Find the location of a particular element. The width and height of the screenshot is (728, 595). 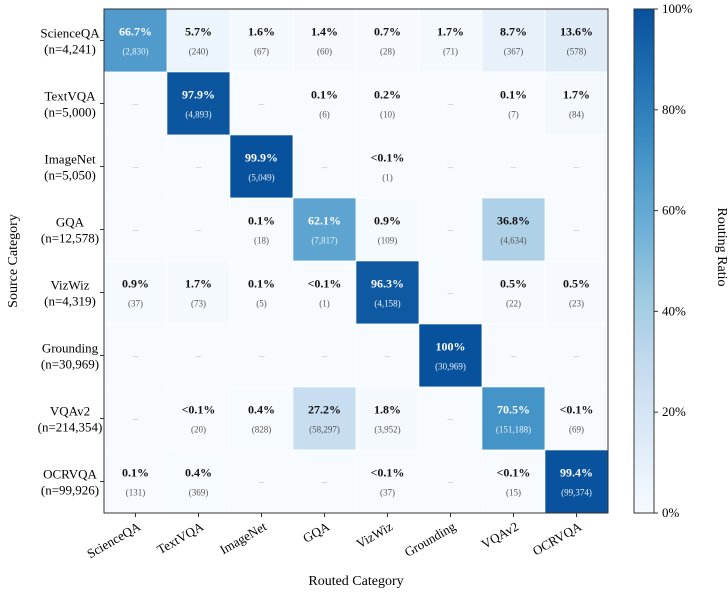

cell-percent-label: 1.4% is located at coordinates (324, 32).